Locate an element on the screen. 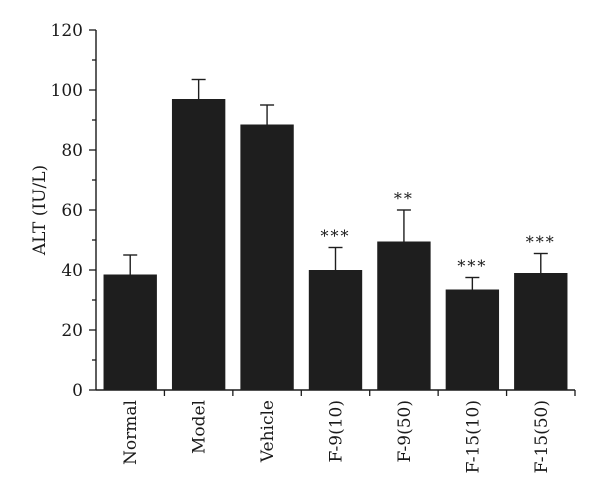  y-axis: 0 20 40 60 80 100 120 is located at coordinates (74, 211).